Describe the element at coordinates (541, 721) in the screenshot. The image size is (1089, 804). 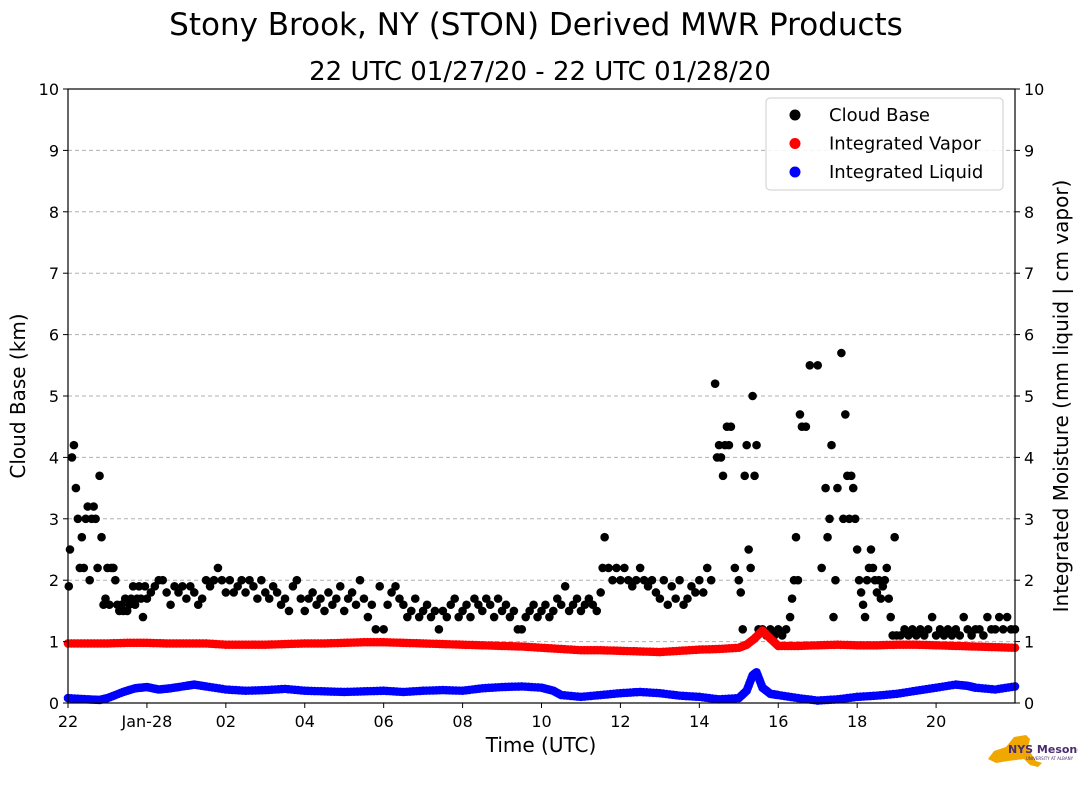
I see `x-tick-label: 10` at that location.